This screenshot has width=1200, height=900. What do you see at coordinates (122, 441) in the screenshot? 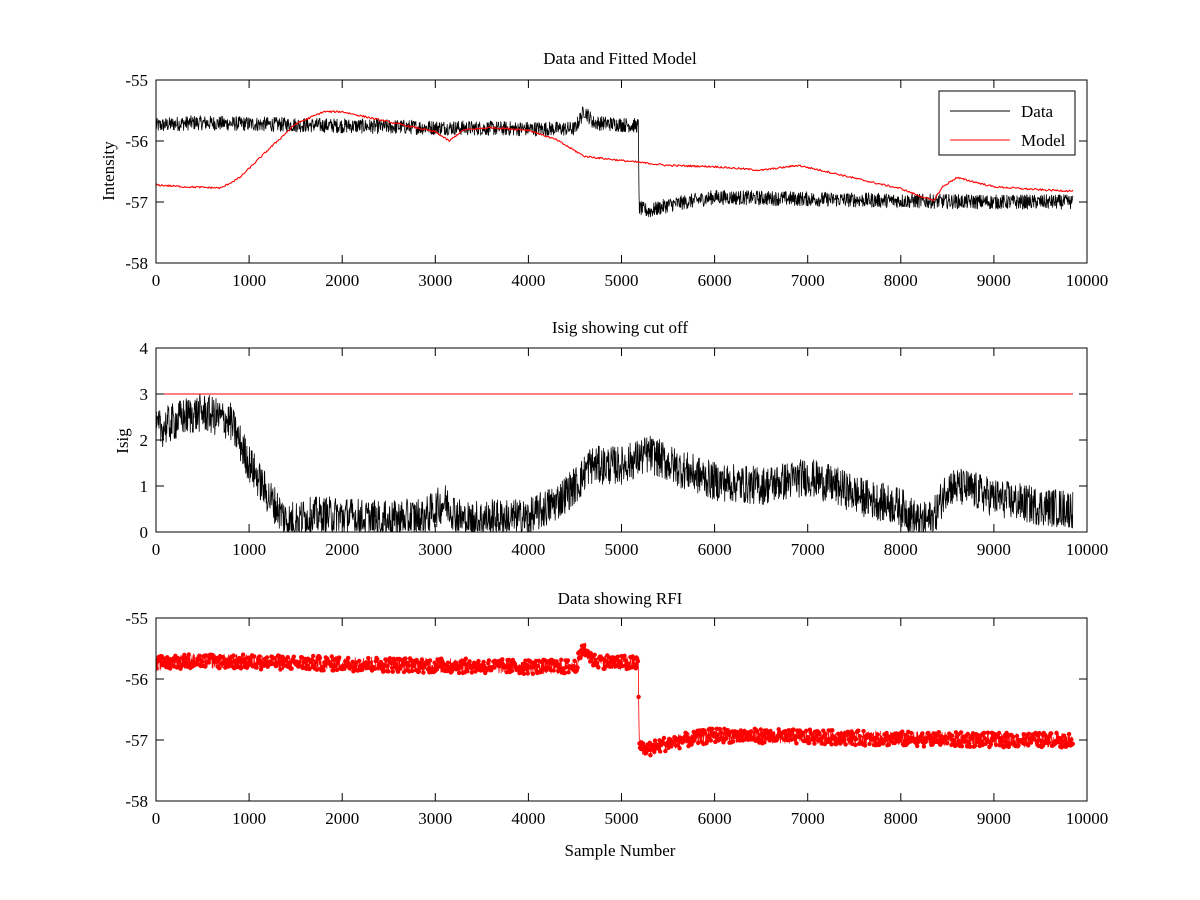
I see `panel-2-y-axis-label: Isig` at bounding box center [122, 441].